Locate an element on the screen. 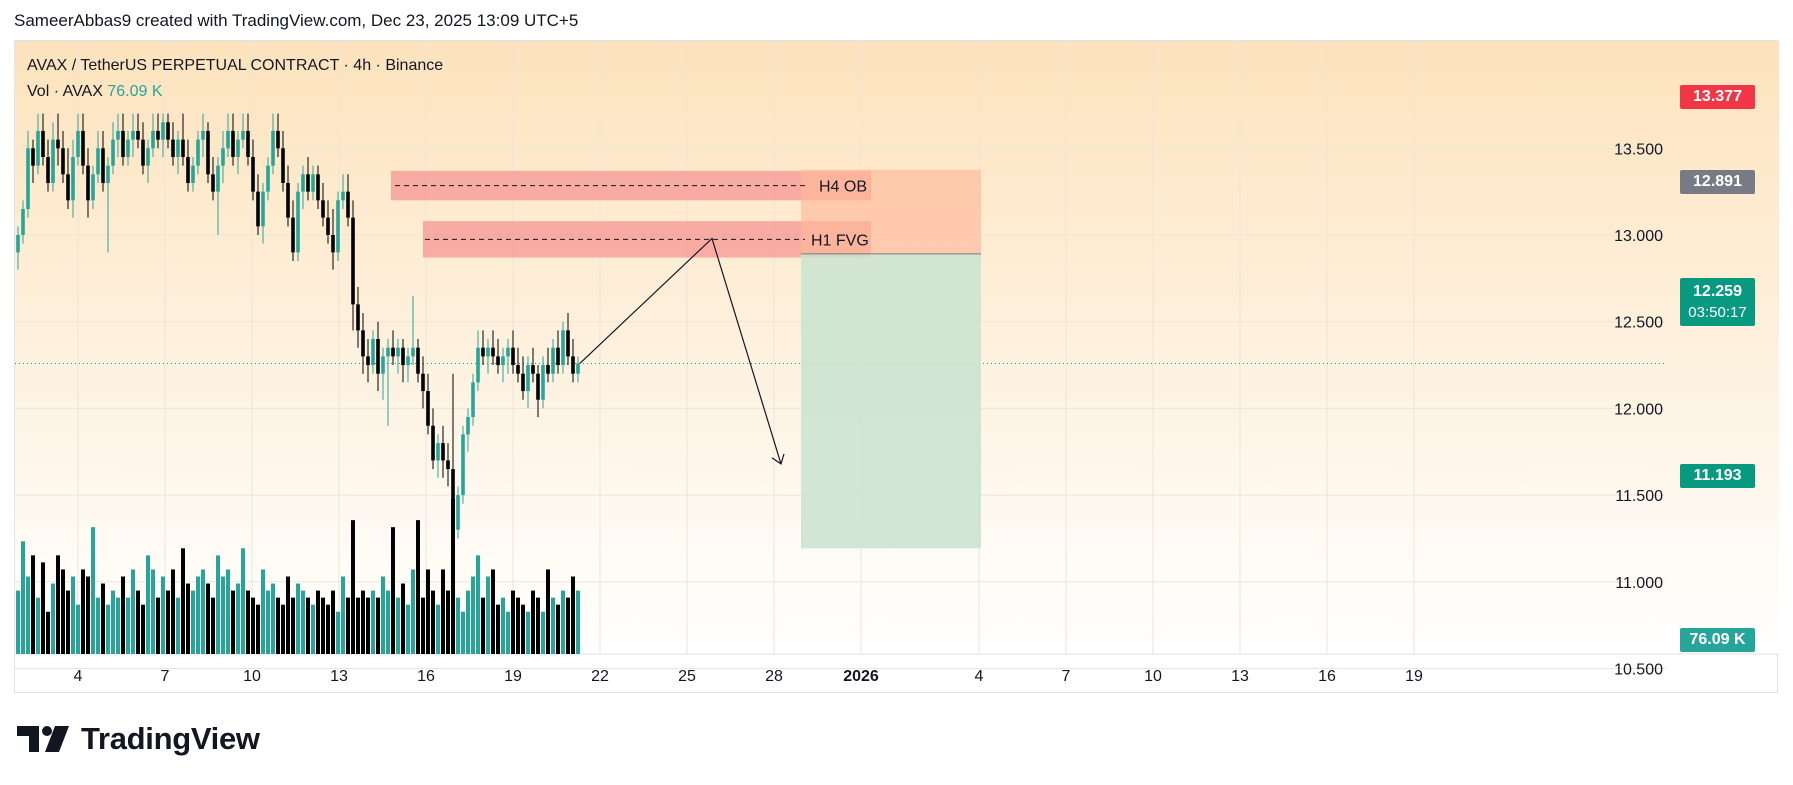 This screenshot has height=785, width=1793. projection-drawing is located at coordinates (682, 351).